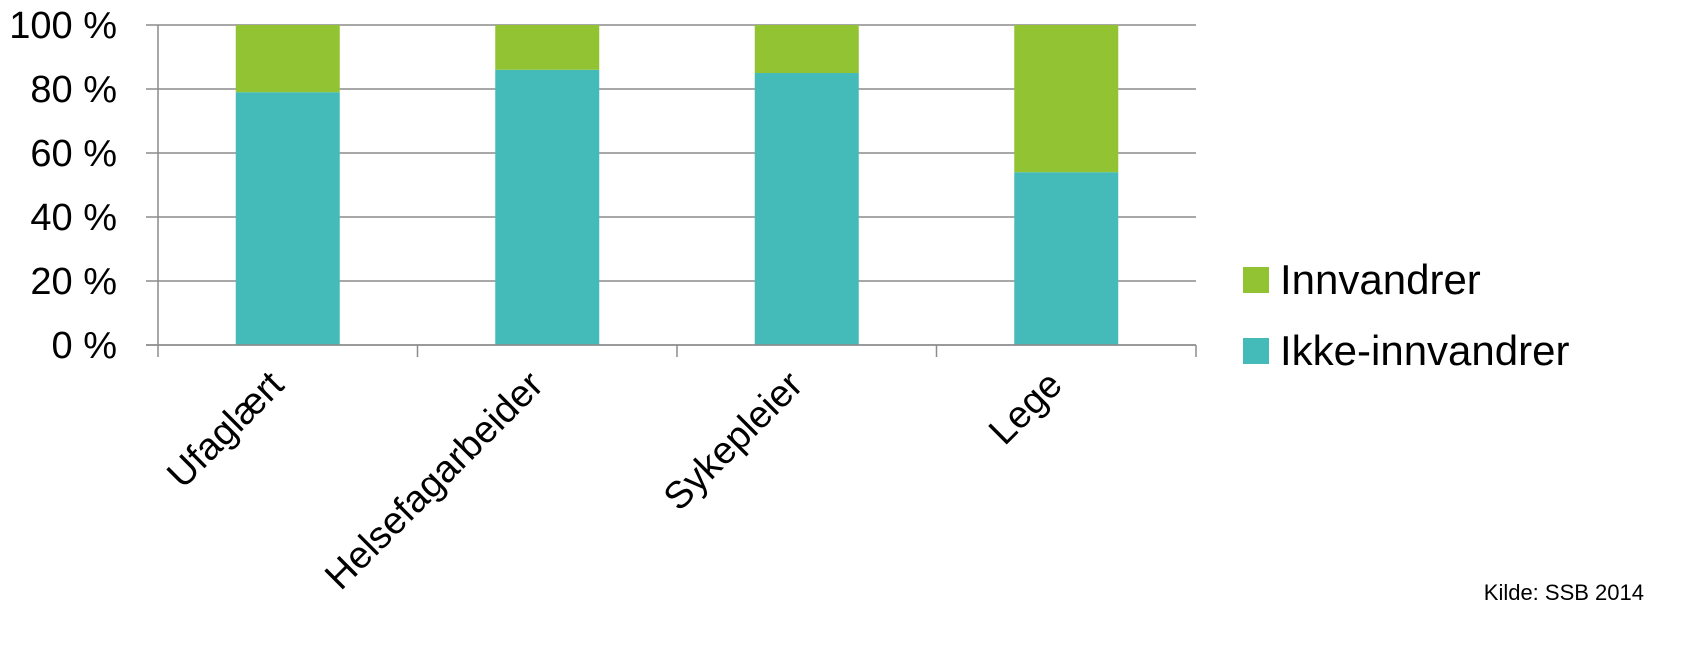 The height and width of the screenshot is (669, 1692). I want to click on legend: Innvandrer Ikke-innvandrer, so click(1406, 315).